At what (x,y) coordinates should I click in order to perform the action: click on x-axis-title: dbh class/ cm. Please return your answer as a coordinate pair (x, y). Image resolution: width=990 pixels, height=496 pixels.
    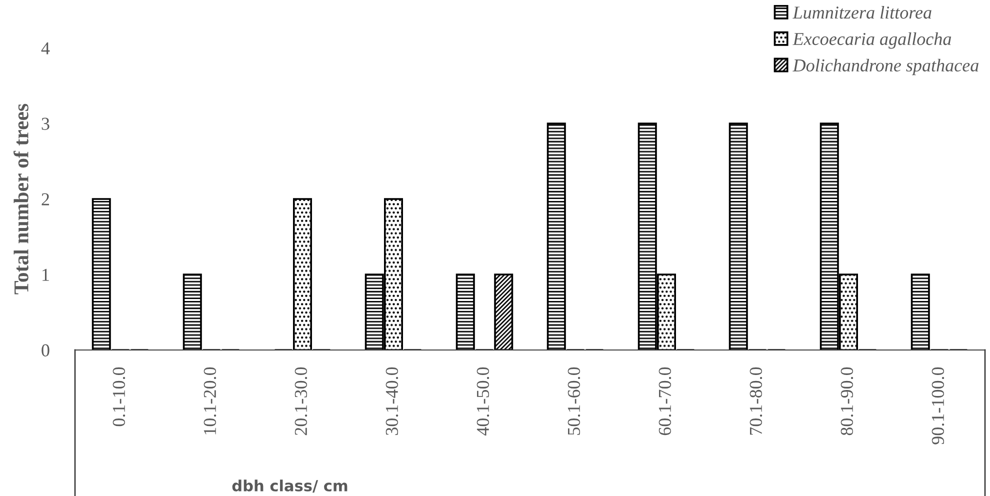
    Looking at the image, I should click on (290, 486).